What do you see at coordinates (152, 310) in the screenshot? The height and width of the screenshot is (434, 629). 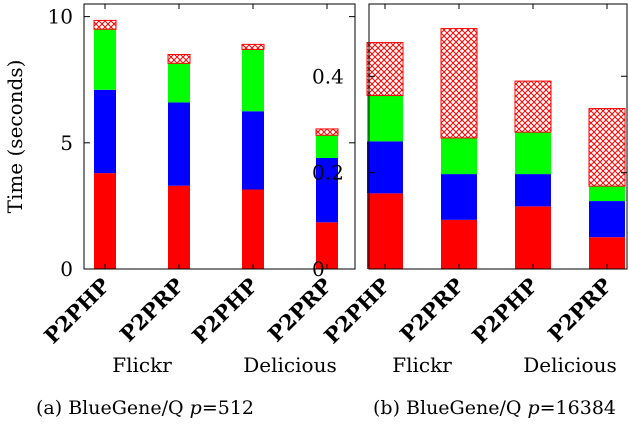 I see `panel-0-category-label-1: P2PRP` at bounding box center [152, 310].